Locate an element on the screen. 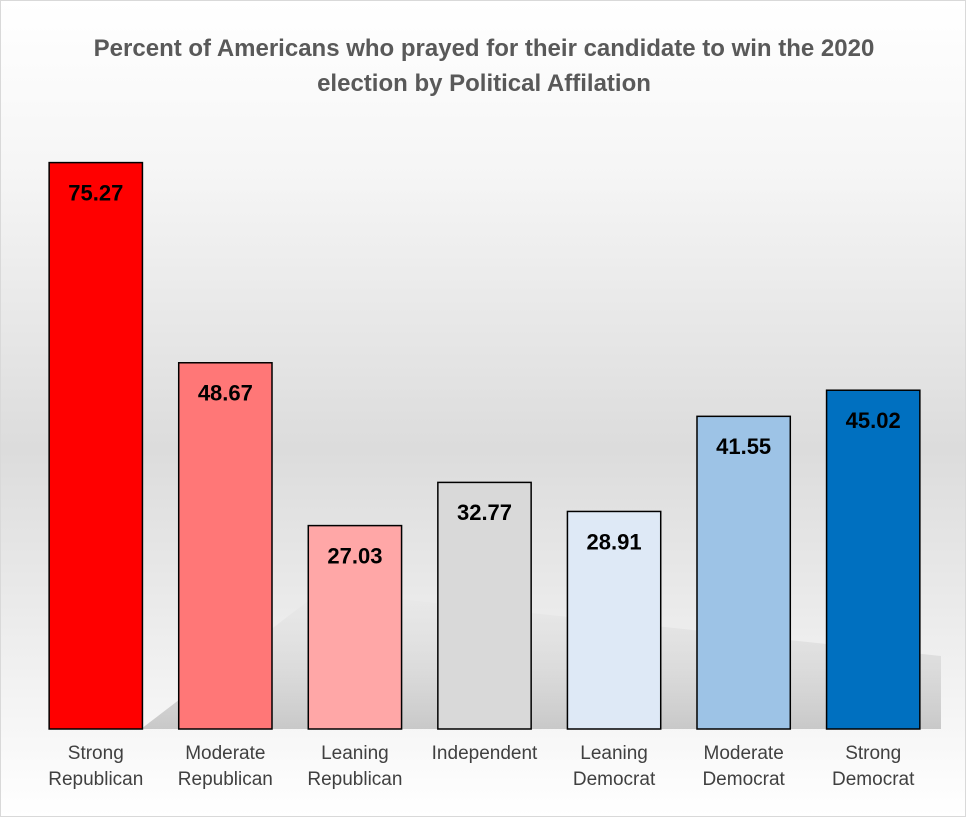  x-tick-label: Moderate Republican is located at coordinates (225, 766).